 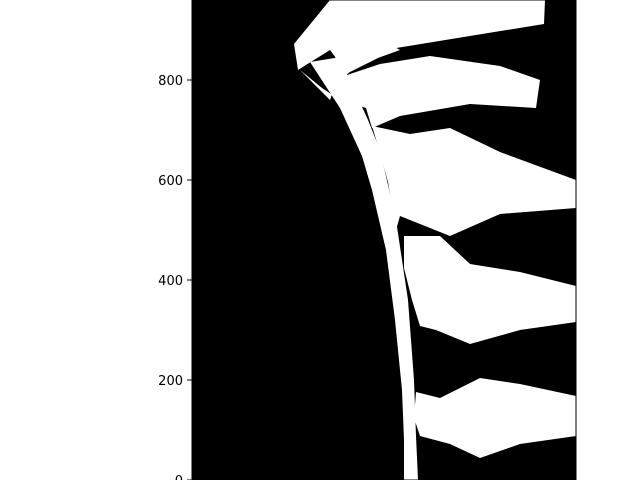 What do you see at coordinates (179, 477) in the screenshot?
I see `y-tick-label: 0` at bounding box center [179, 477].